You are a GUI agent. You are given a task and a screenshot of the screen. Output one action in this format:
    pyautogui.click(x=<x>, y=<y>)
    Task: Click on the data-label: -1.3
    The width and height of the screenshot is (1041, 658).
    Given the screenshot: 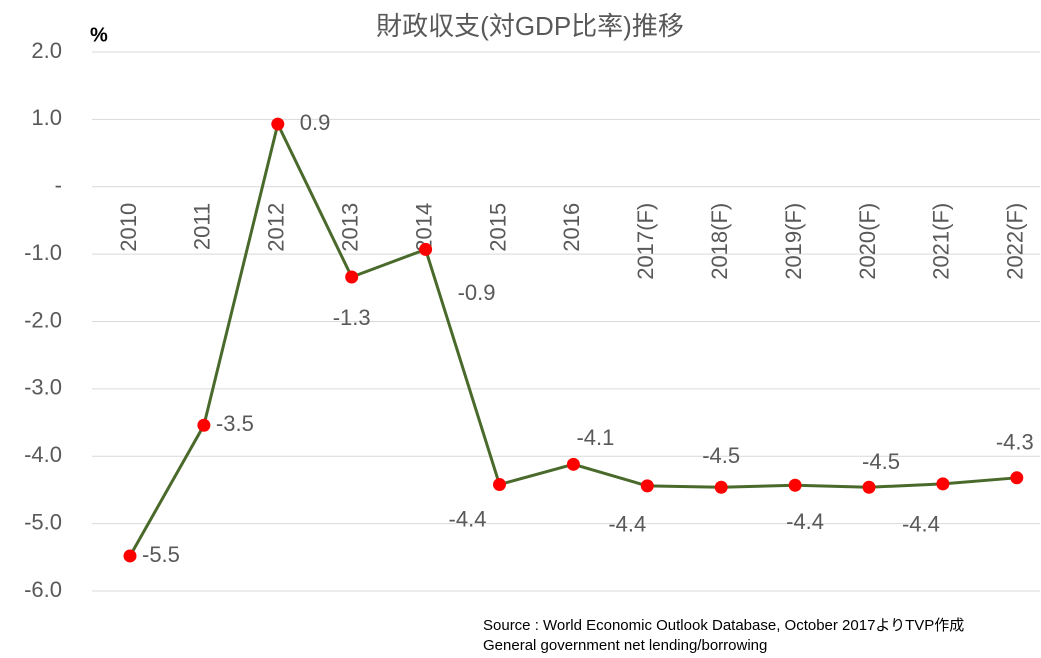 What is the action you would take?
    pyautogui.click(x=352, y=317)
    